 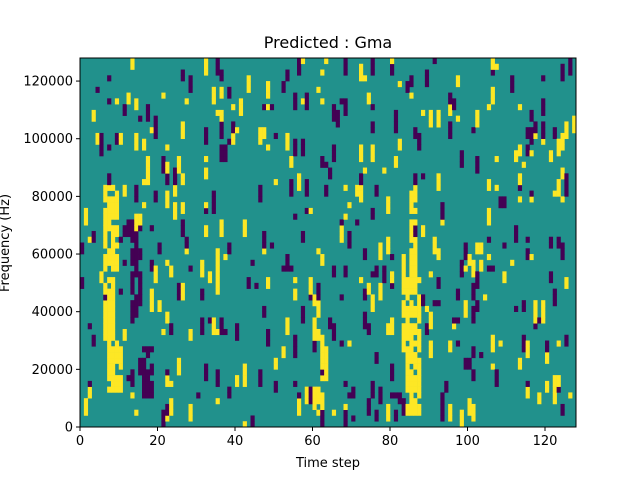 I want to click on y-tick-label: 20000, so click(x=52, y=370).